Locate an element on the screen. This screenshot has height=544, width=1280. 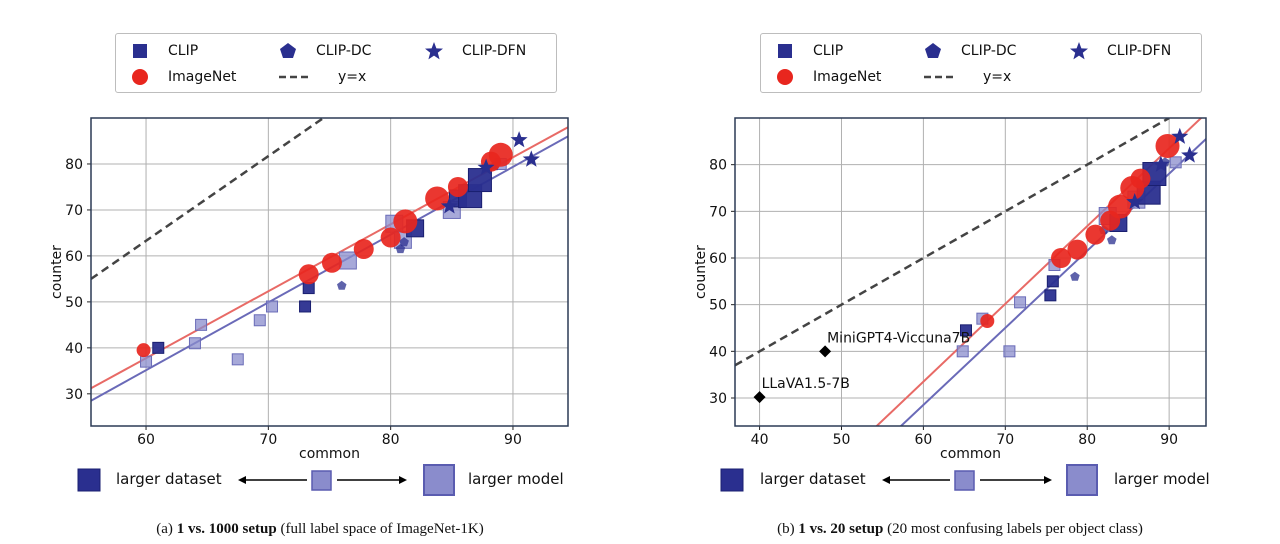
caption-rest: (full label space of ImageNet-1K) is located at coordinates (382, 529).